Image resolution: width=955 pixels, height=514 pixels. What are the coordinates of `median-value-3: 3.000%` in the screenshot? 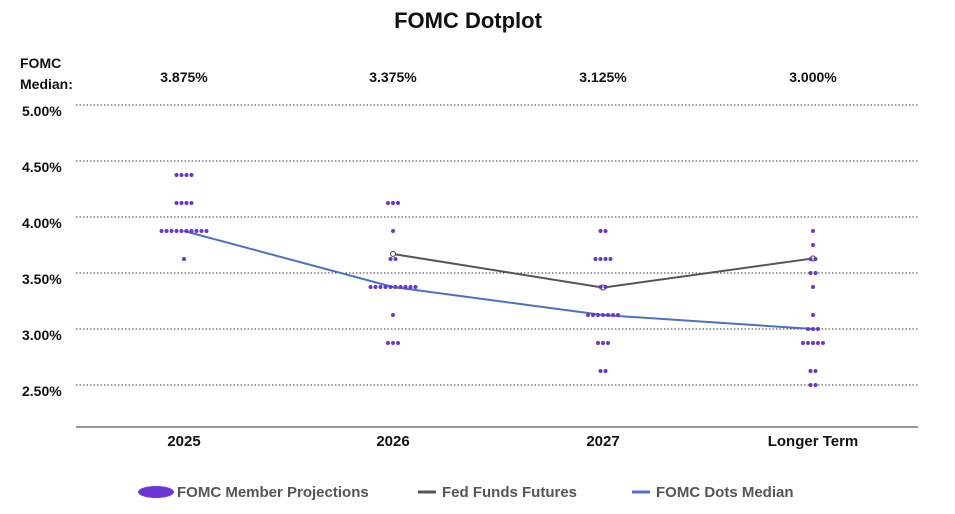 It's located at (813, 77).